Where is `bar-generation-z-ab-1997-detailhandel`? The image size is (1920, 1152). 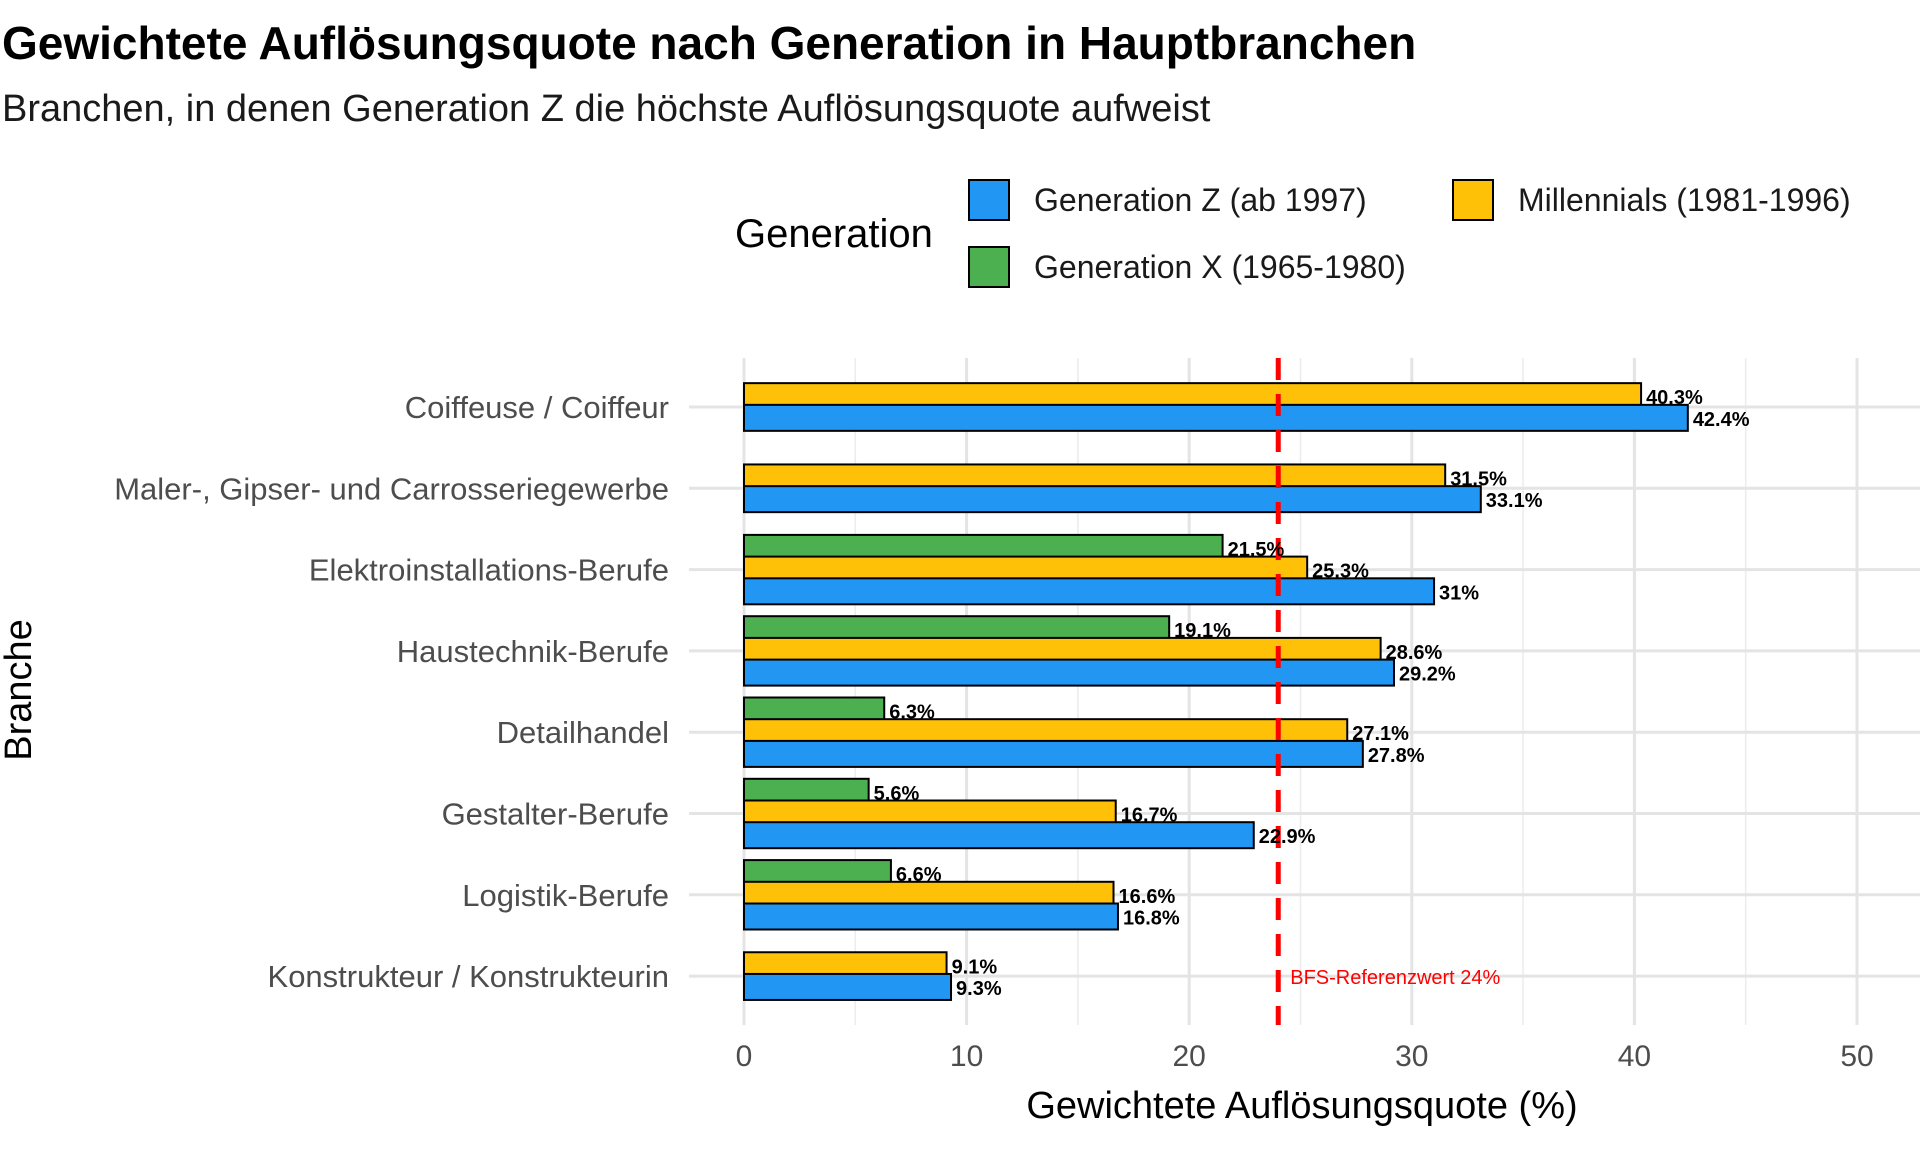 bar-generation-z-ab-1997-detailhandel is located at coordinates (1053, 753).